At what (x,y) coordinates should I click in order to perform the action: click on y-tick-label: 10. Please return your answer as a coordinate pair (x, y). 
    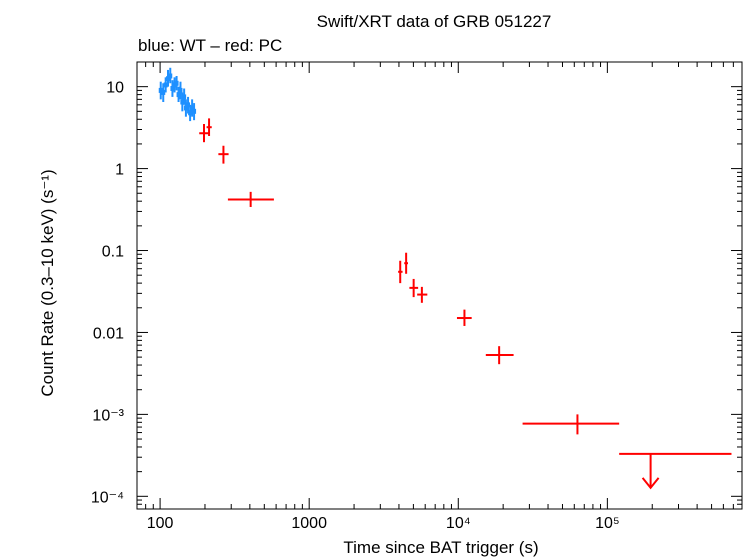
    Looking at the image, I should click on (115, 88).